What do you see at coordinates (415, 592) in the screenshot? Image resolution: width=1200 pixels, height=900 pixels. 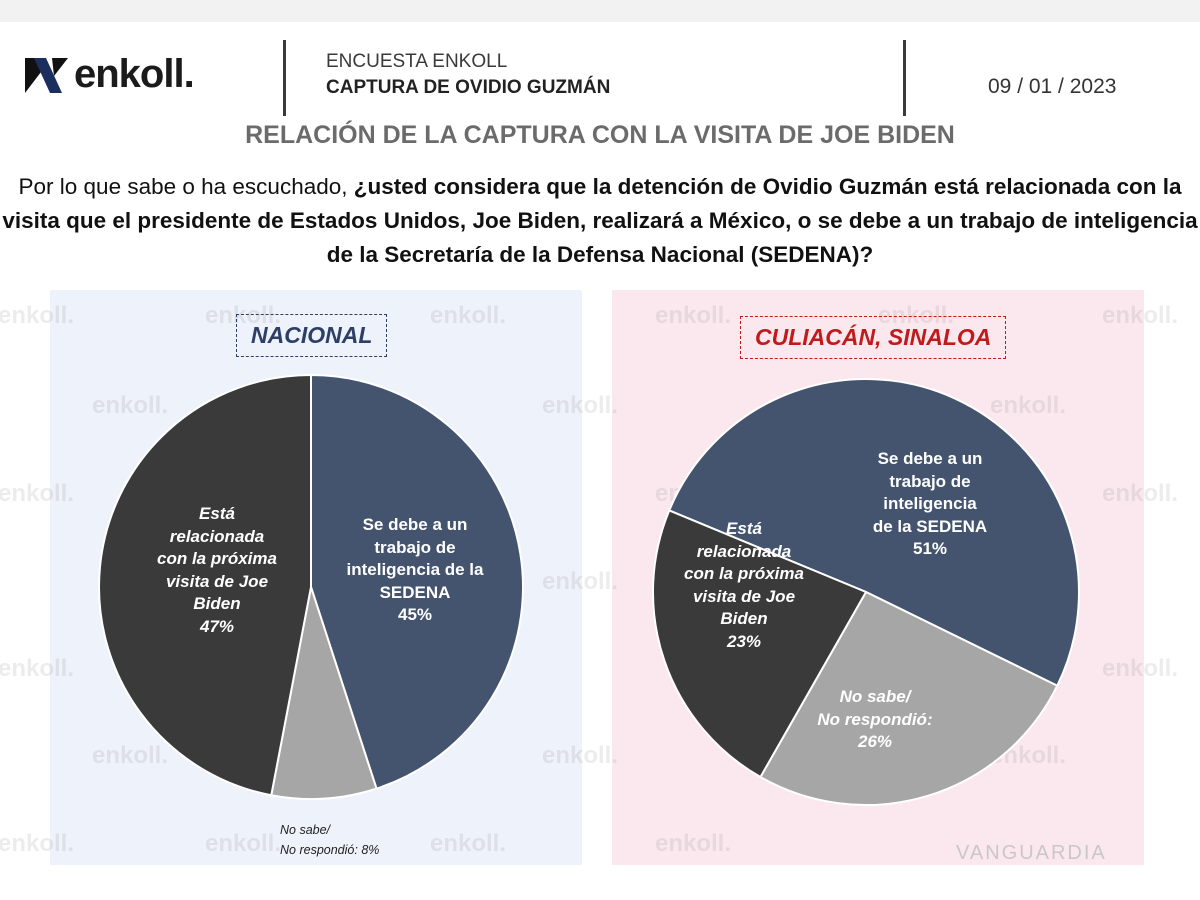 I see `label-line: SEDENA` at bounding box center [415, 592].